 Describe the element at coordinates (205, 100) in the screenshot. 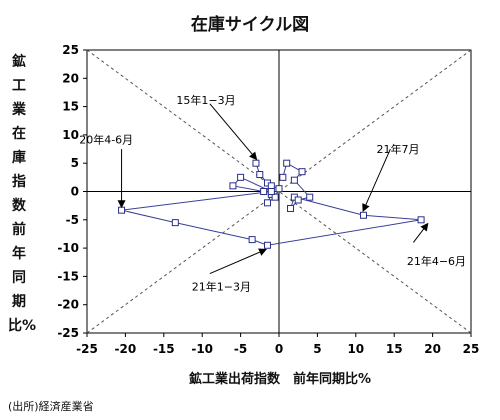

I see `annotation-label: 15年1−3月` at that location.